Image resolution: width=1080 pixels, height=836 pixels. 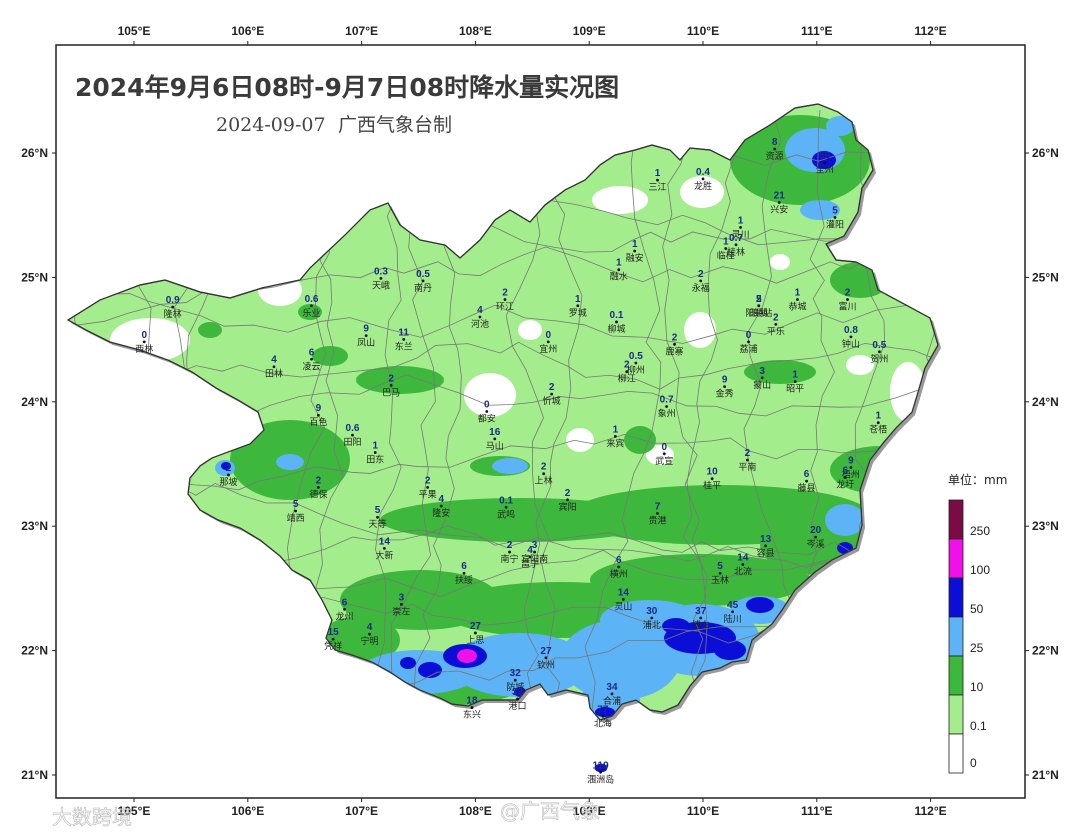 I want to click on station-name: 凌云, so click(x=312, y=366).